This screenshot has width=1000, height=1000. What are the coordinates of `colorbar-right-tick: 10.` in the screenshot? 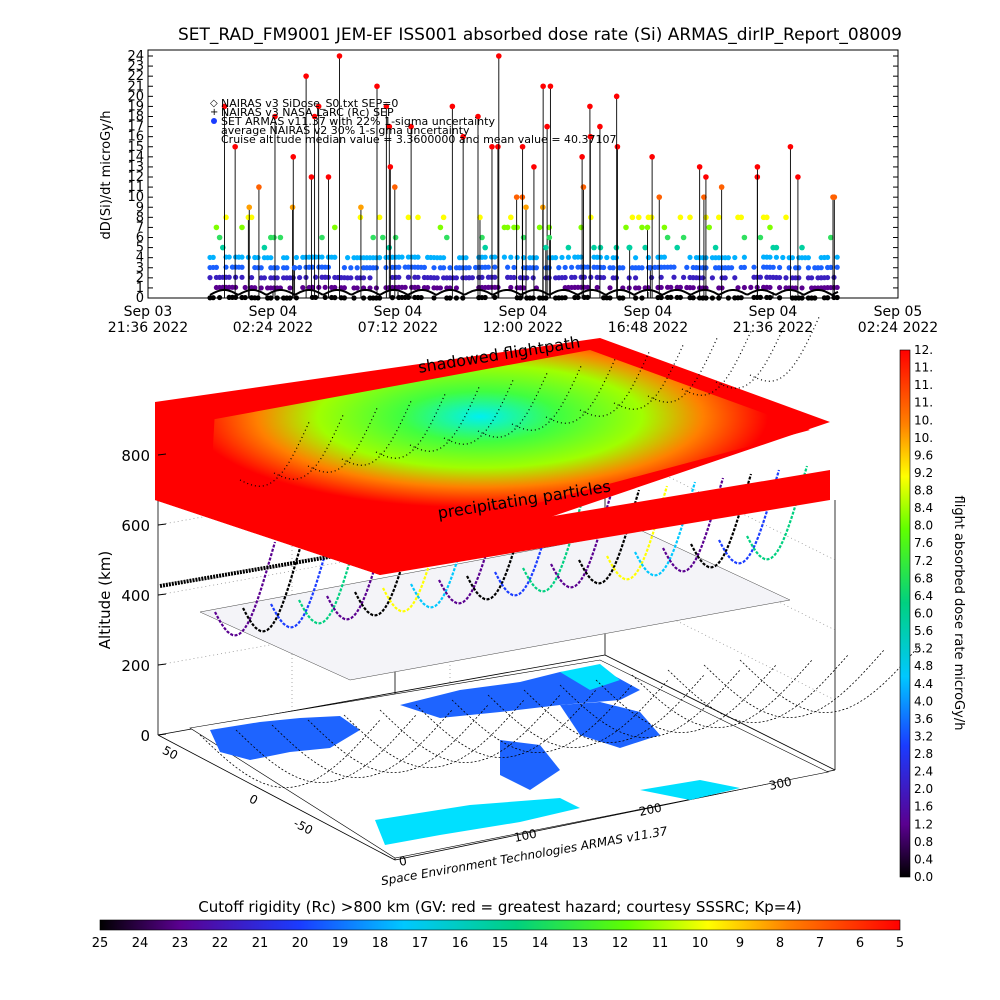 It's located at (923, 420).